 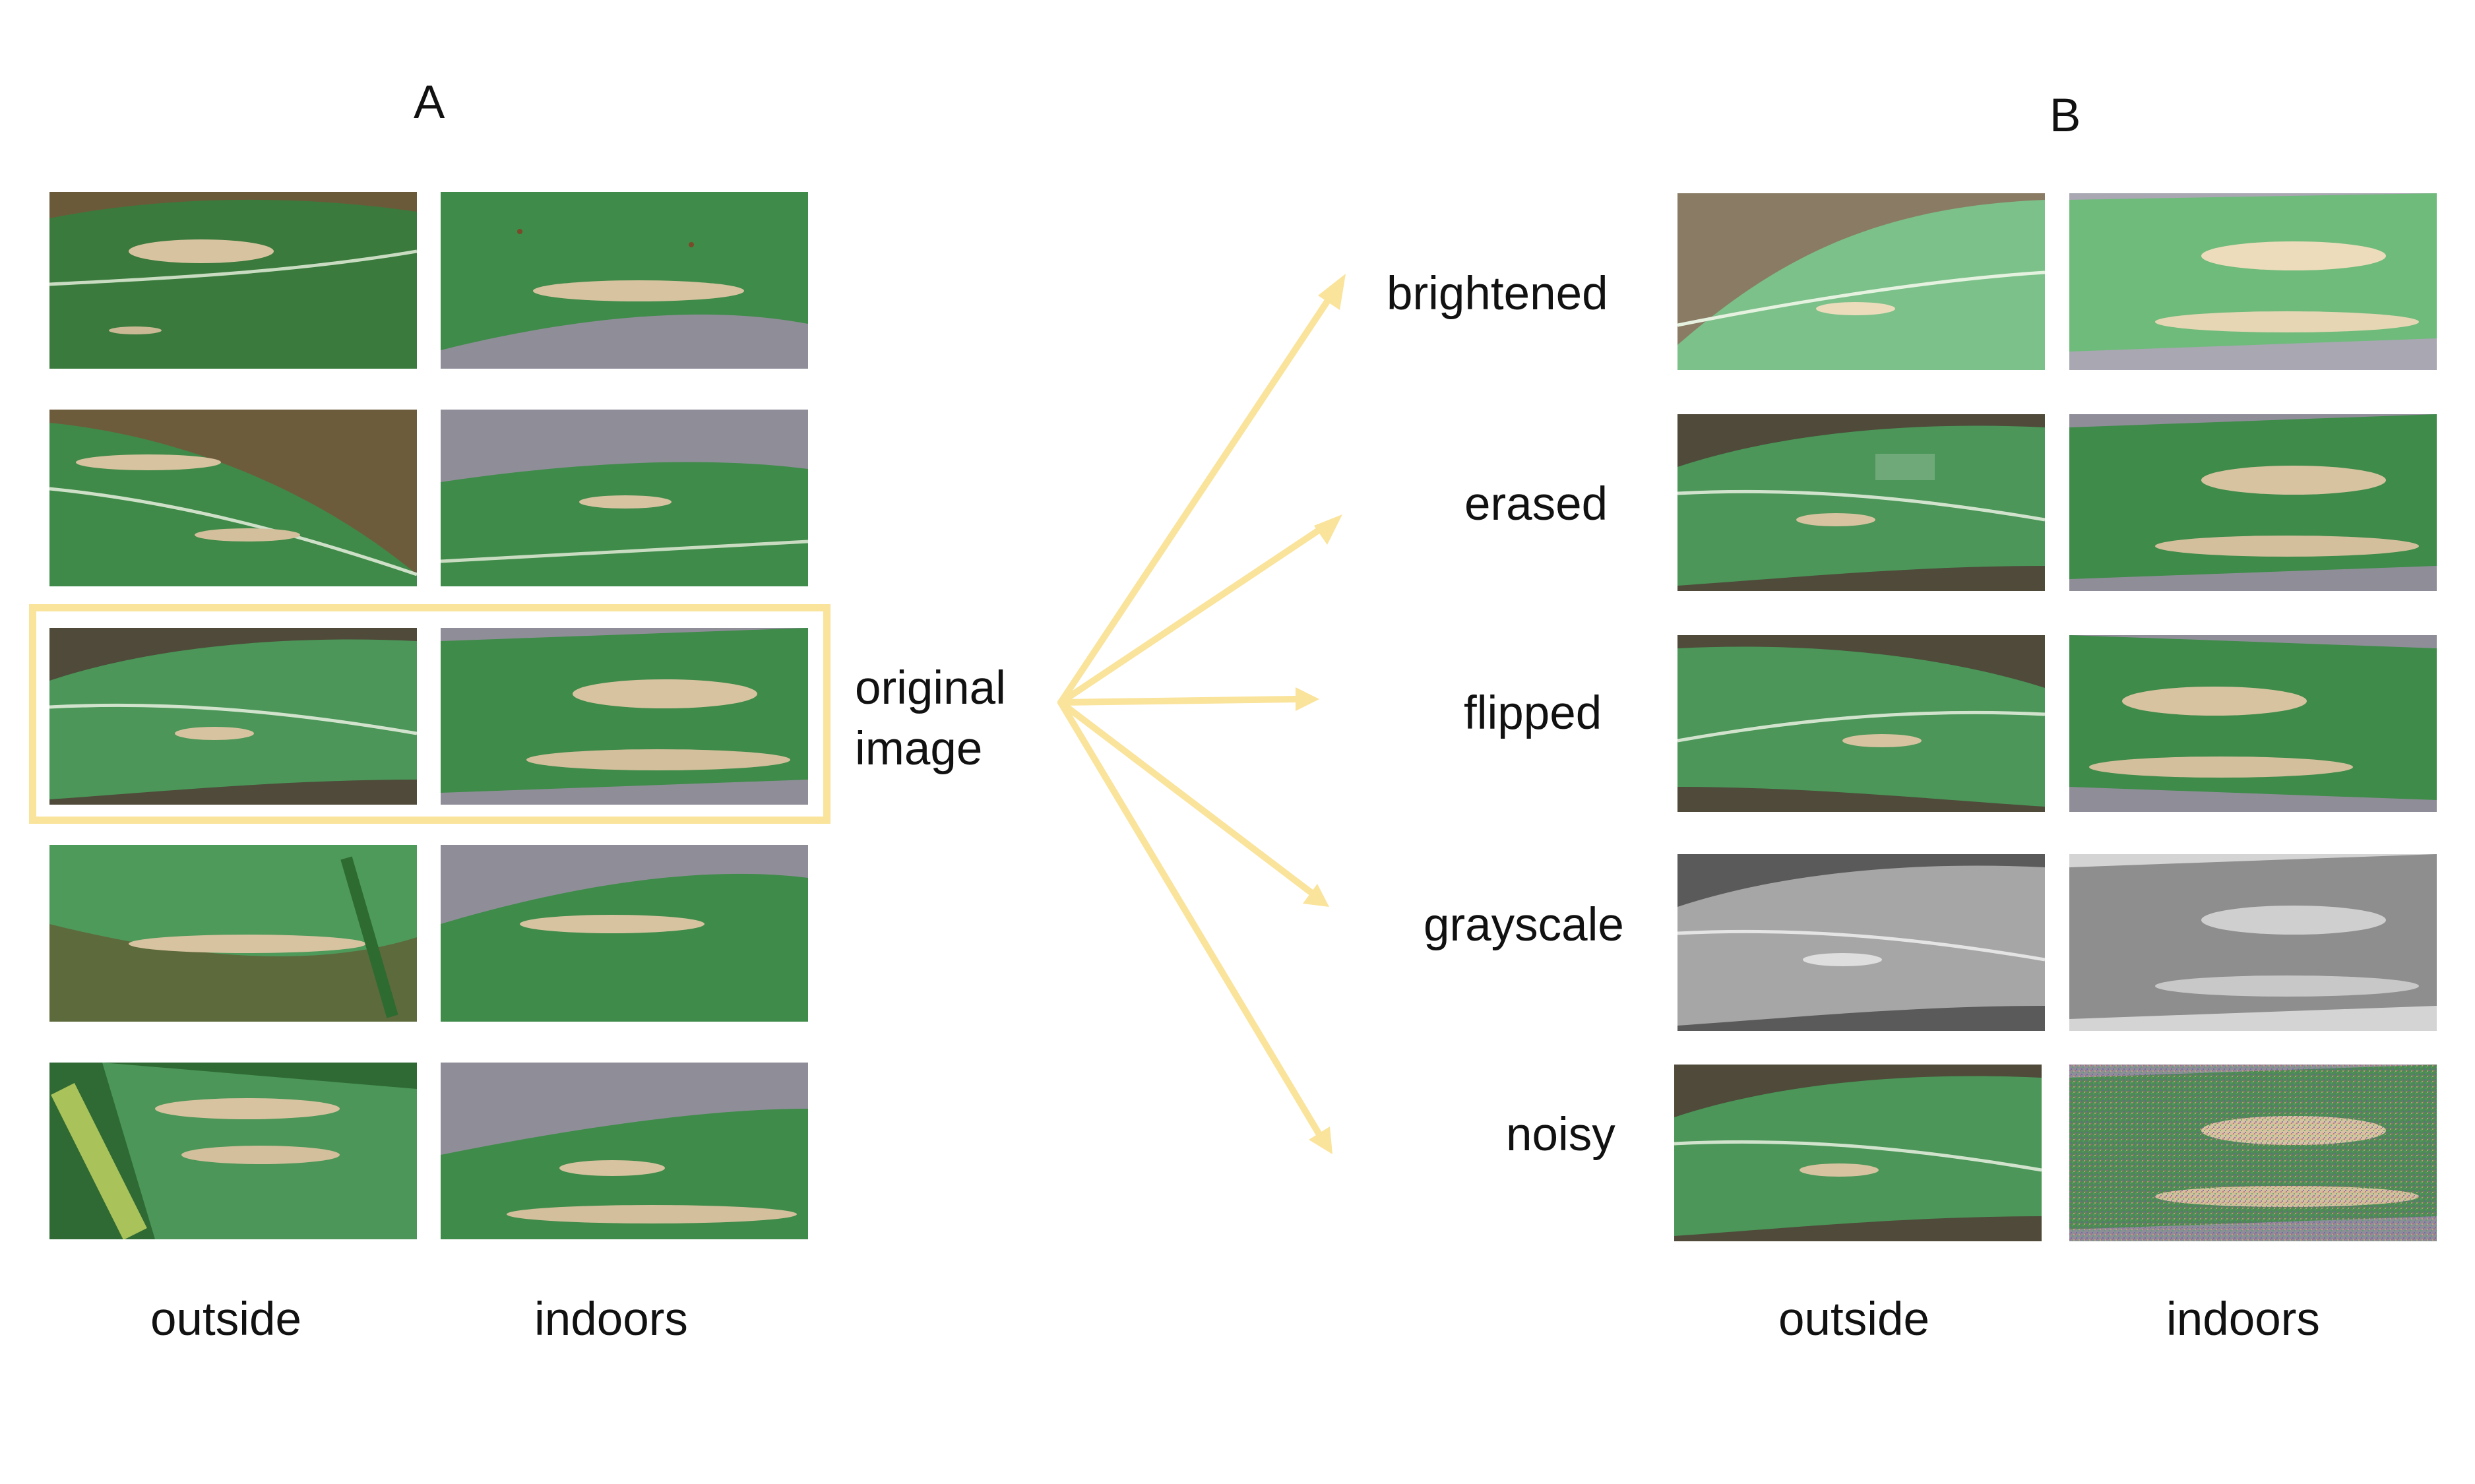 What do you see at coordinates (1188, 699) in the screenshot?
I see `arrow-icon-flipped` at bounding box center [1188, 699].